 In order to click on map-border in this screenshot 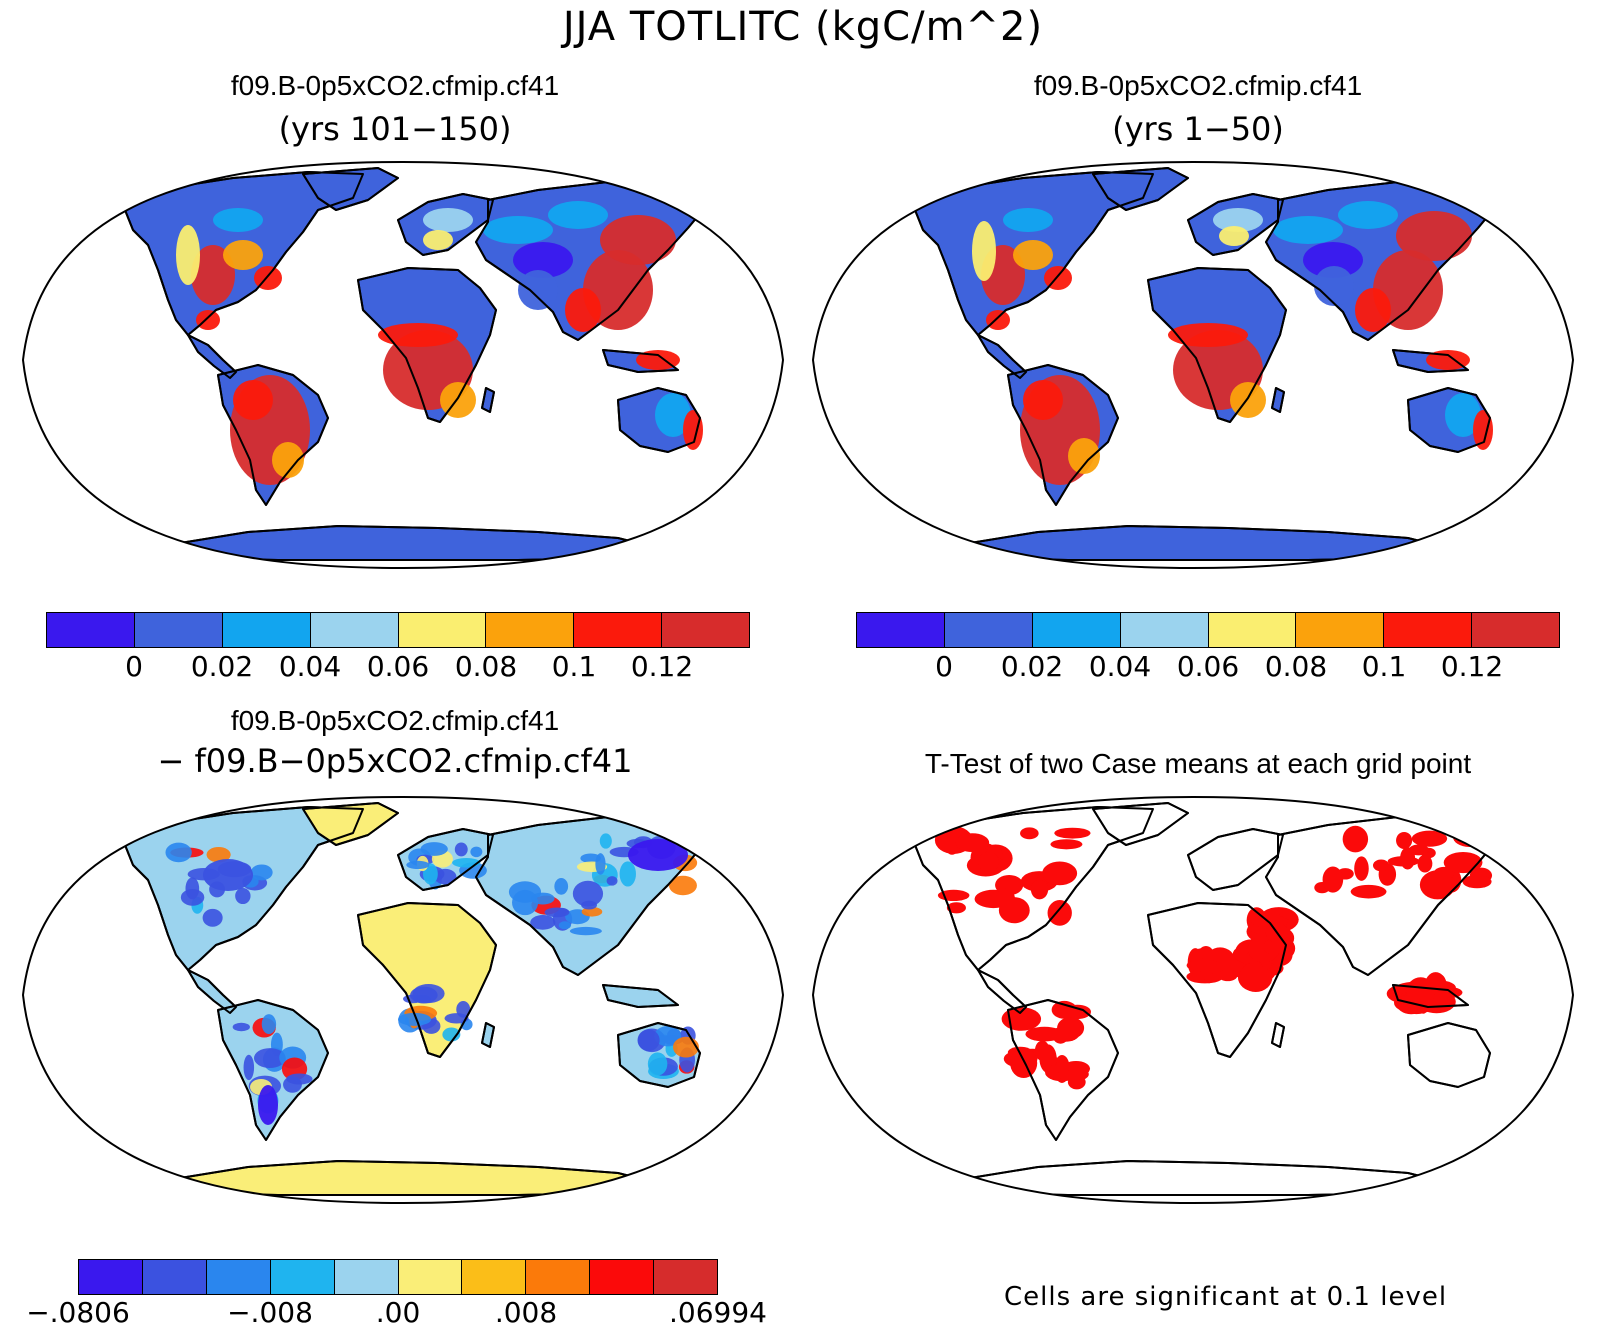, I will do `click(403, 365)`.